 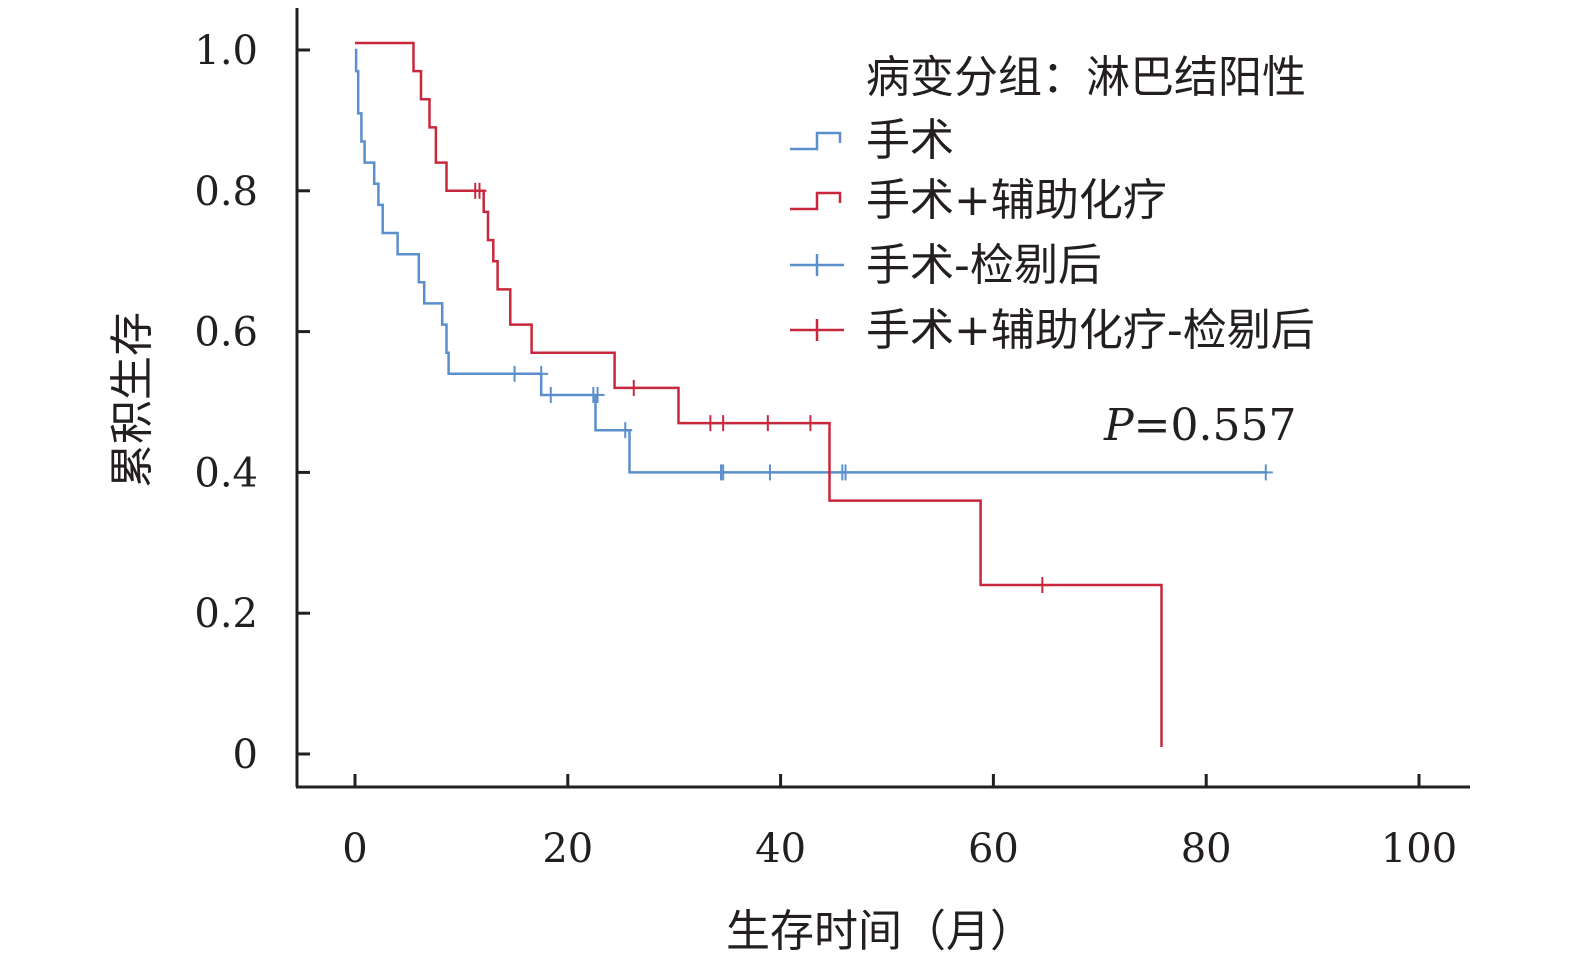 I want to click on x-tick-label: 60, so click(x=993, y=849).